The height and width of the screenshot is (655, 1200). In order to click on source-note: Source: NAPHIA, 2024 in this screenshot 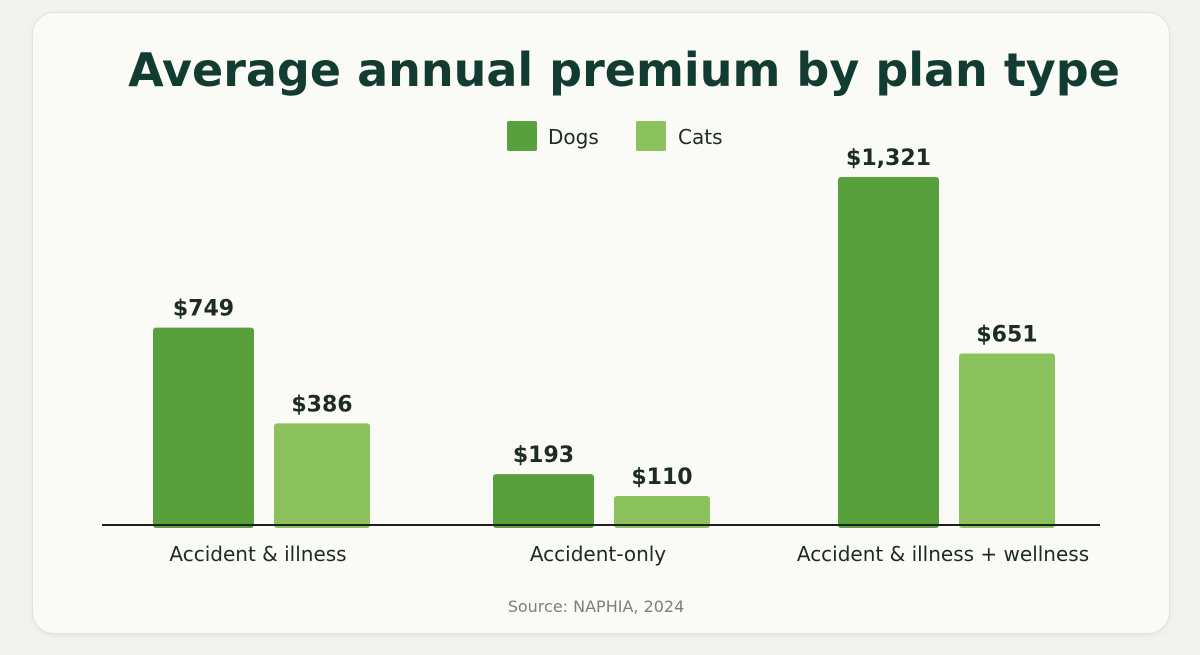, I will do `click(596, 606)`.